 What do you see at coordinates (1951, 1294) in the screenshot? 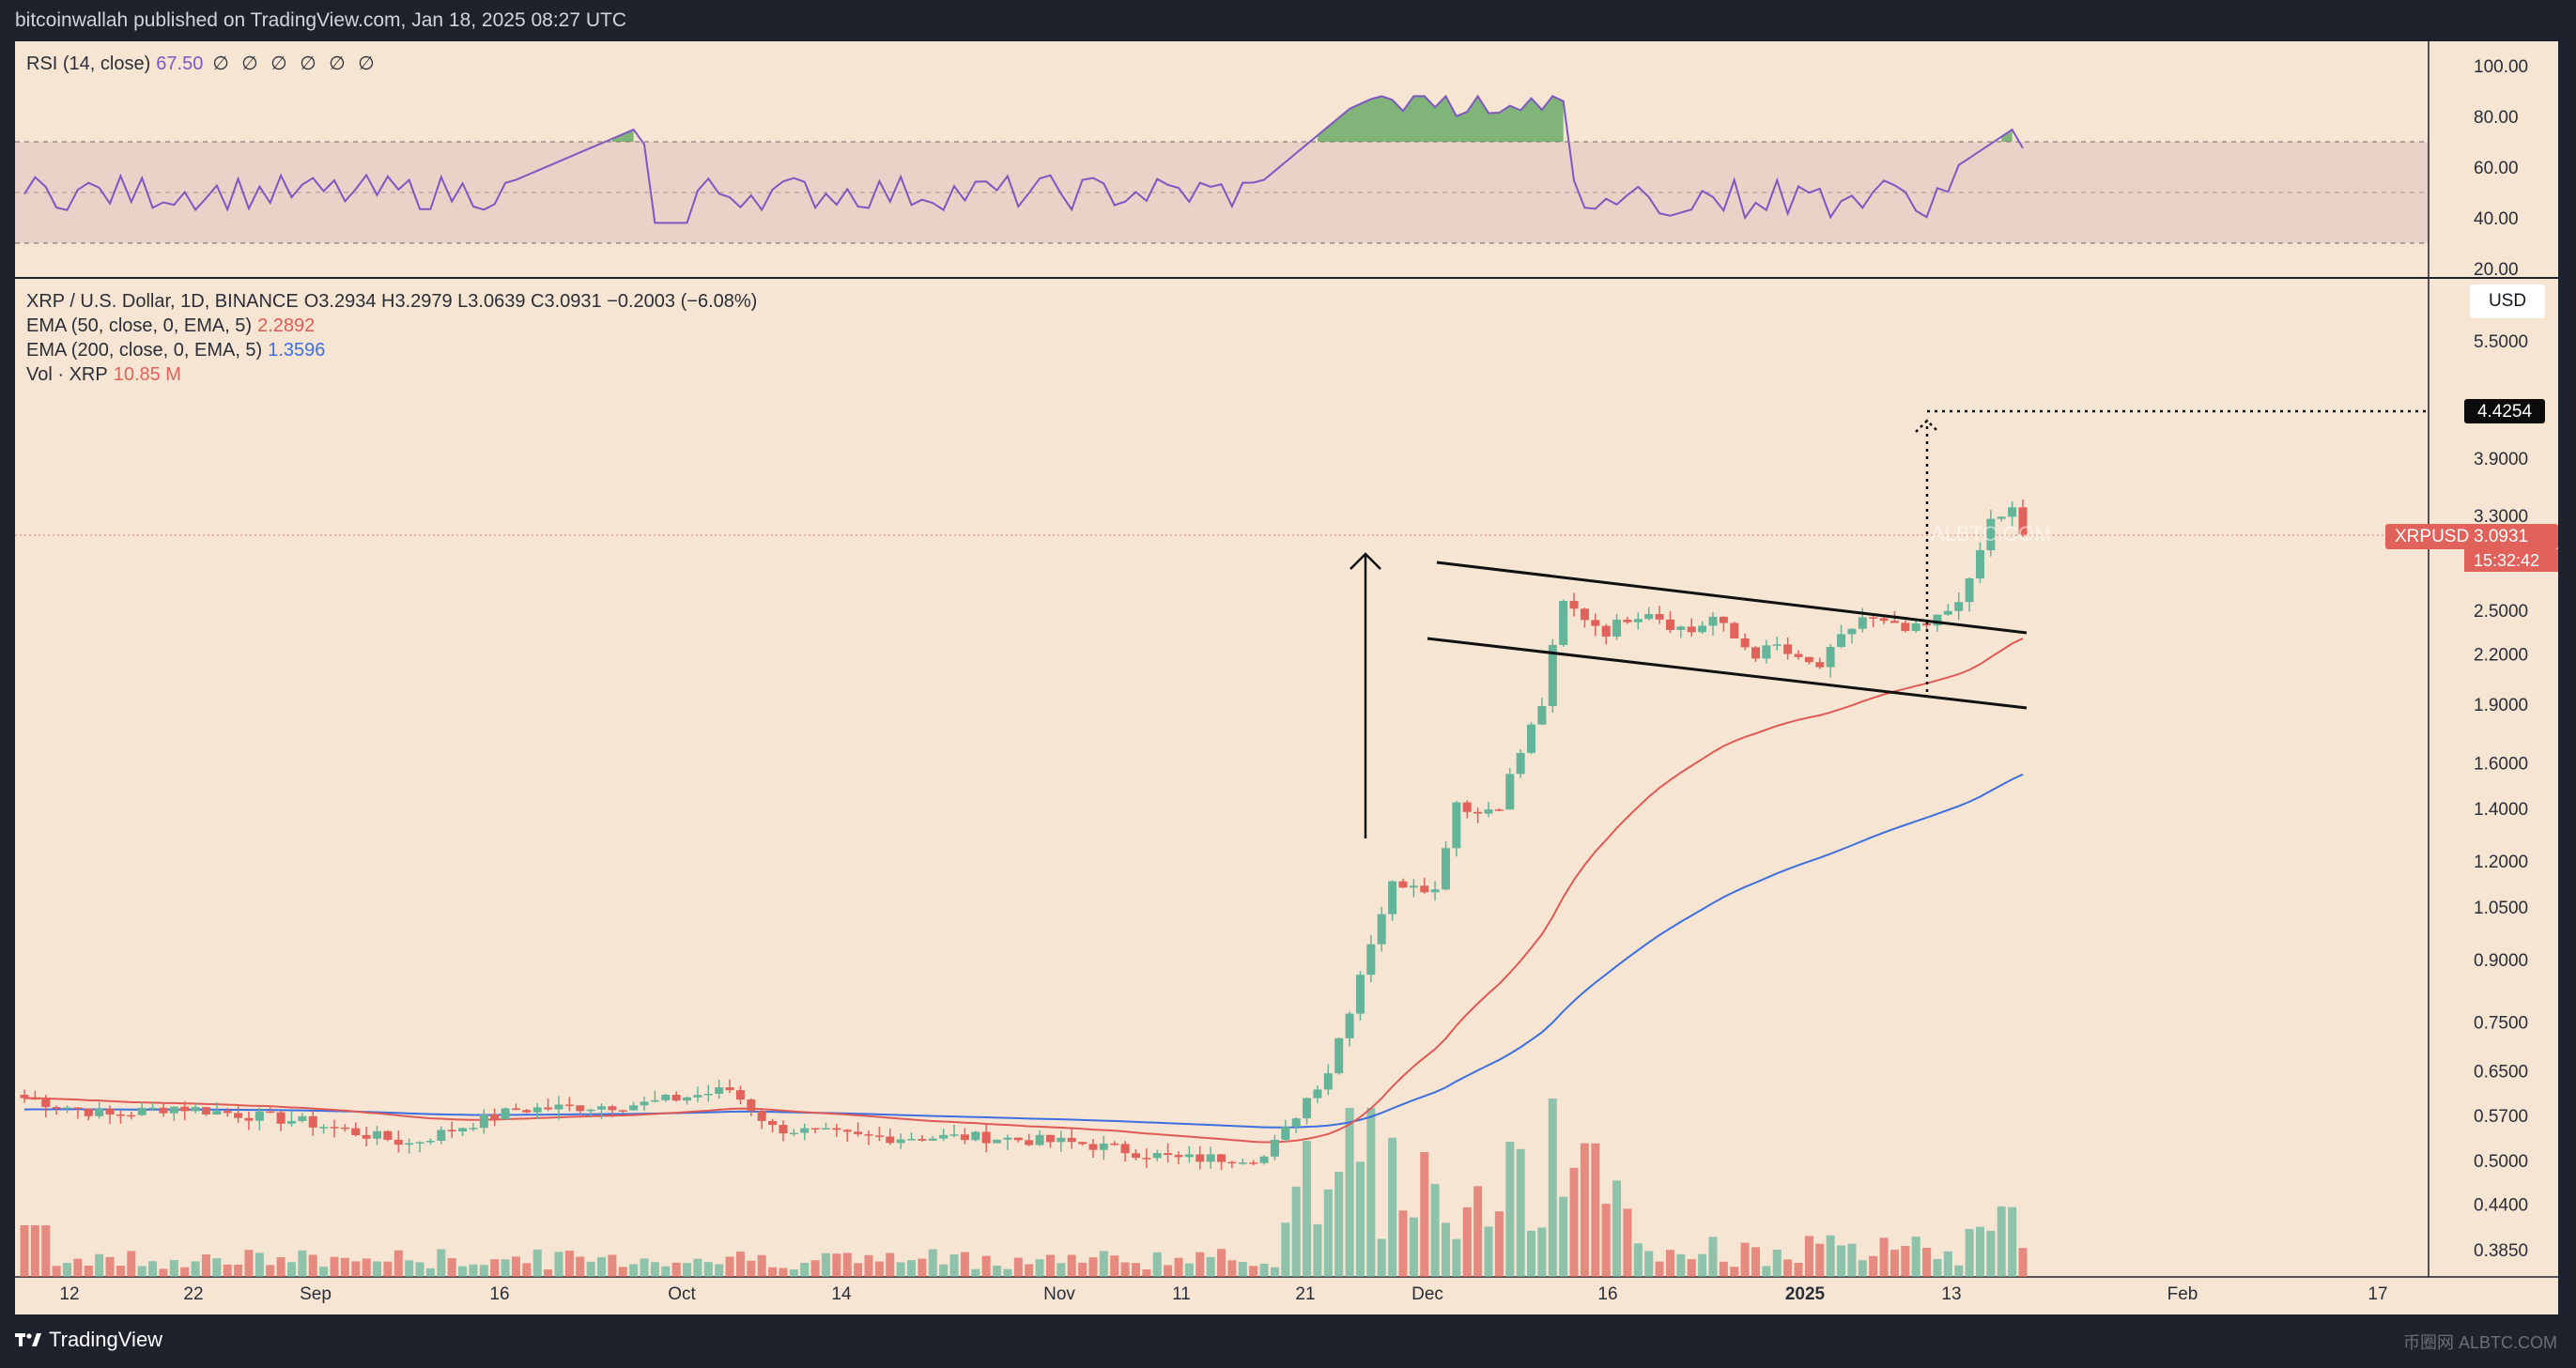
I see `time-tick-12: 13` at bounding box center [1951, 1294].